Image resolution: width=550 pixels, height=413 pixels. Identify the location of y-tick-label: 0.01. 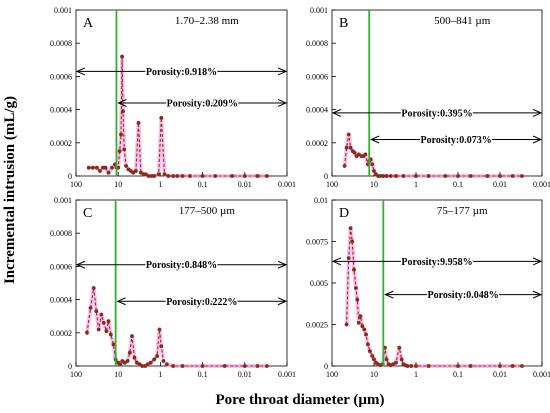
(321, 200).